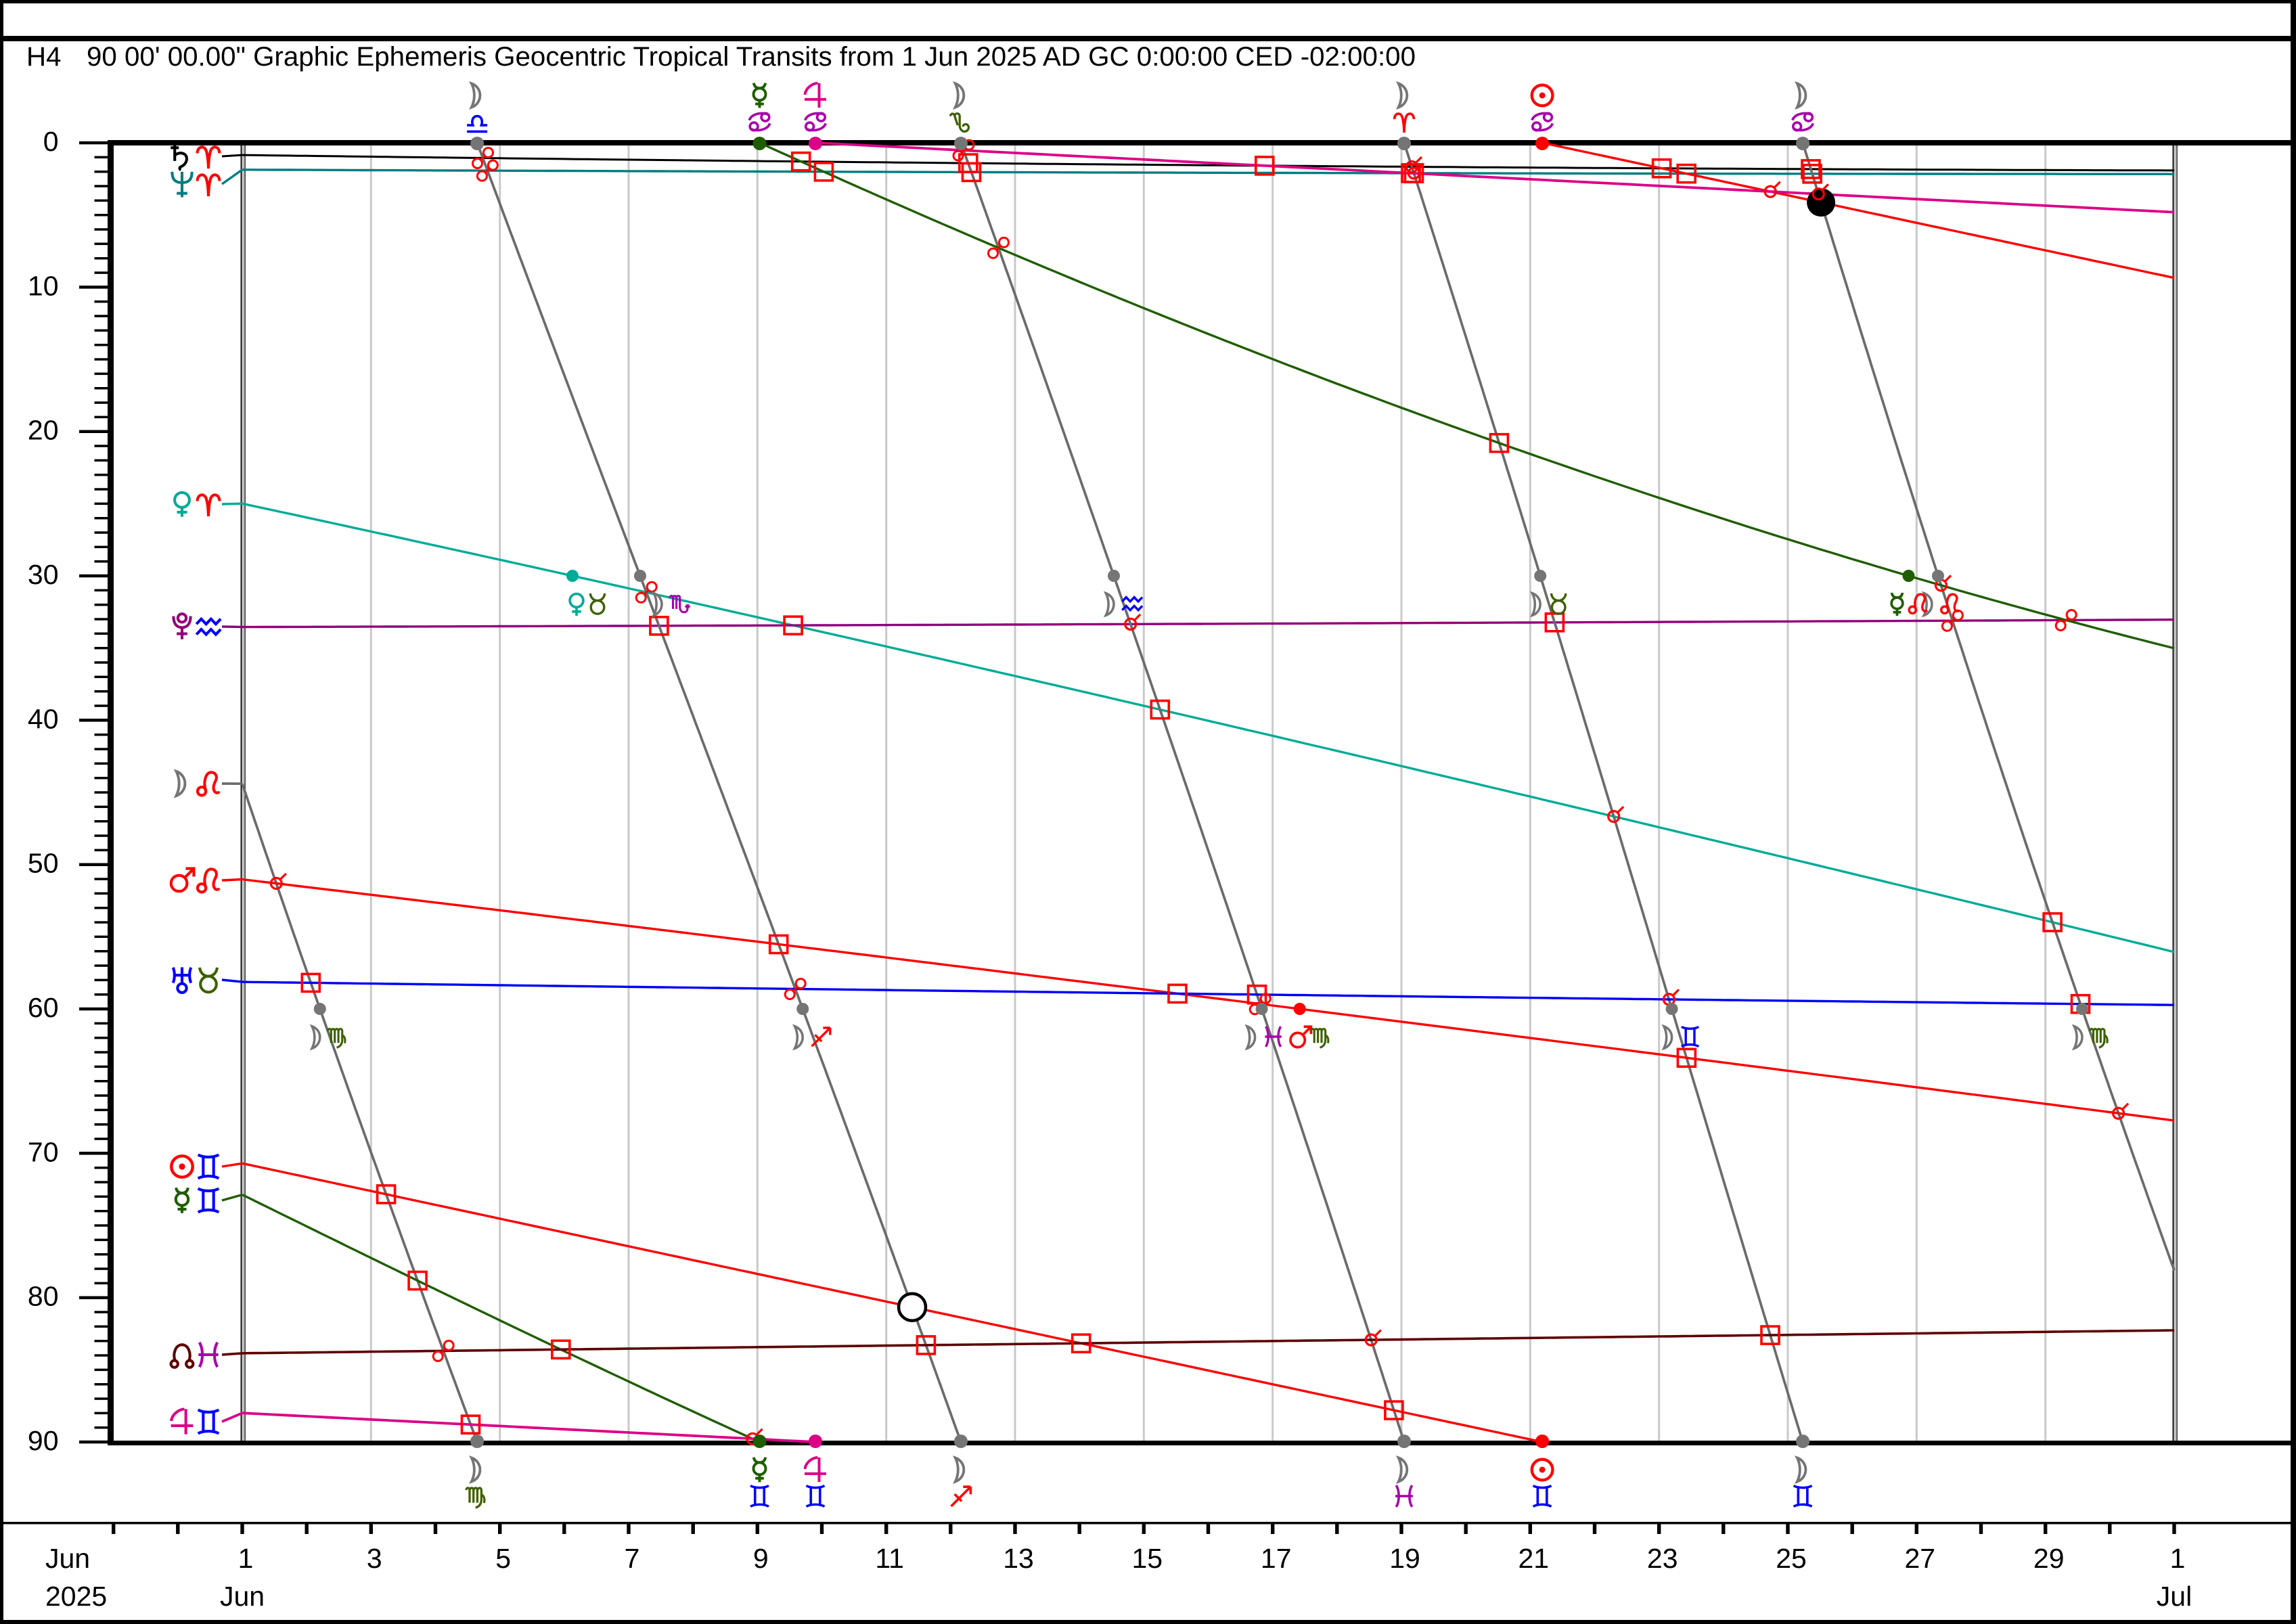  What do you see at coordinates (761, 1558) in the screenshot?
I see `svg-text: 9` at bounding box center [761, 1558].